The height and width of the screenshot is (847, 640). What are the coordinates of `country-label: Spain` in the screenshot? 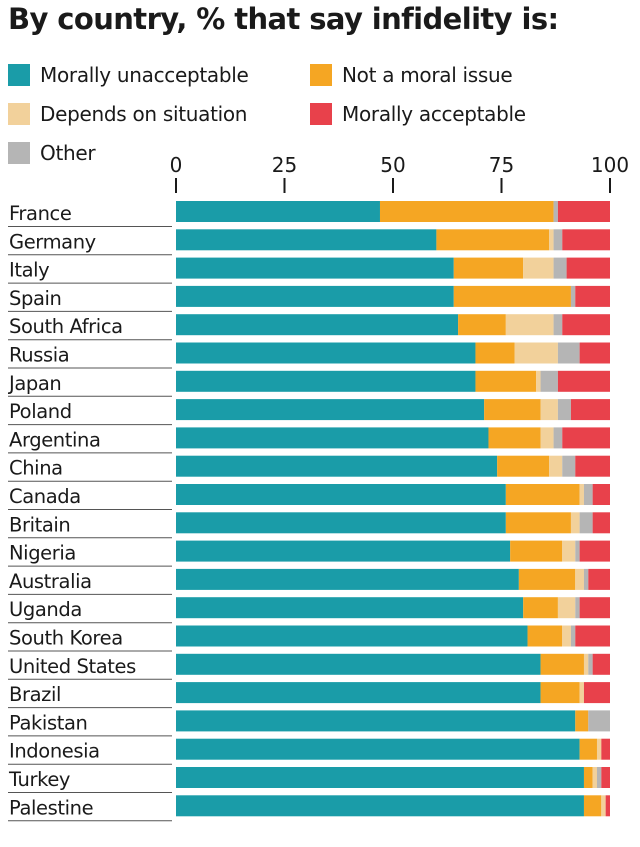 It's located at (35, 298).